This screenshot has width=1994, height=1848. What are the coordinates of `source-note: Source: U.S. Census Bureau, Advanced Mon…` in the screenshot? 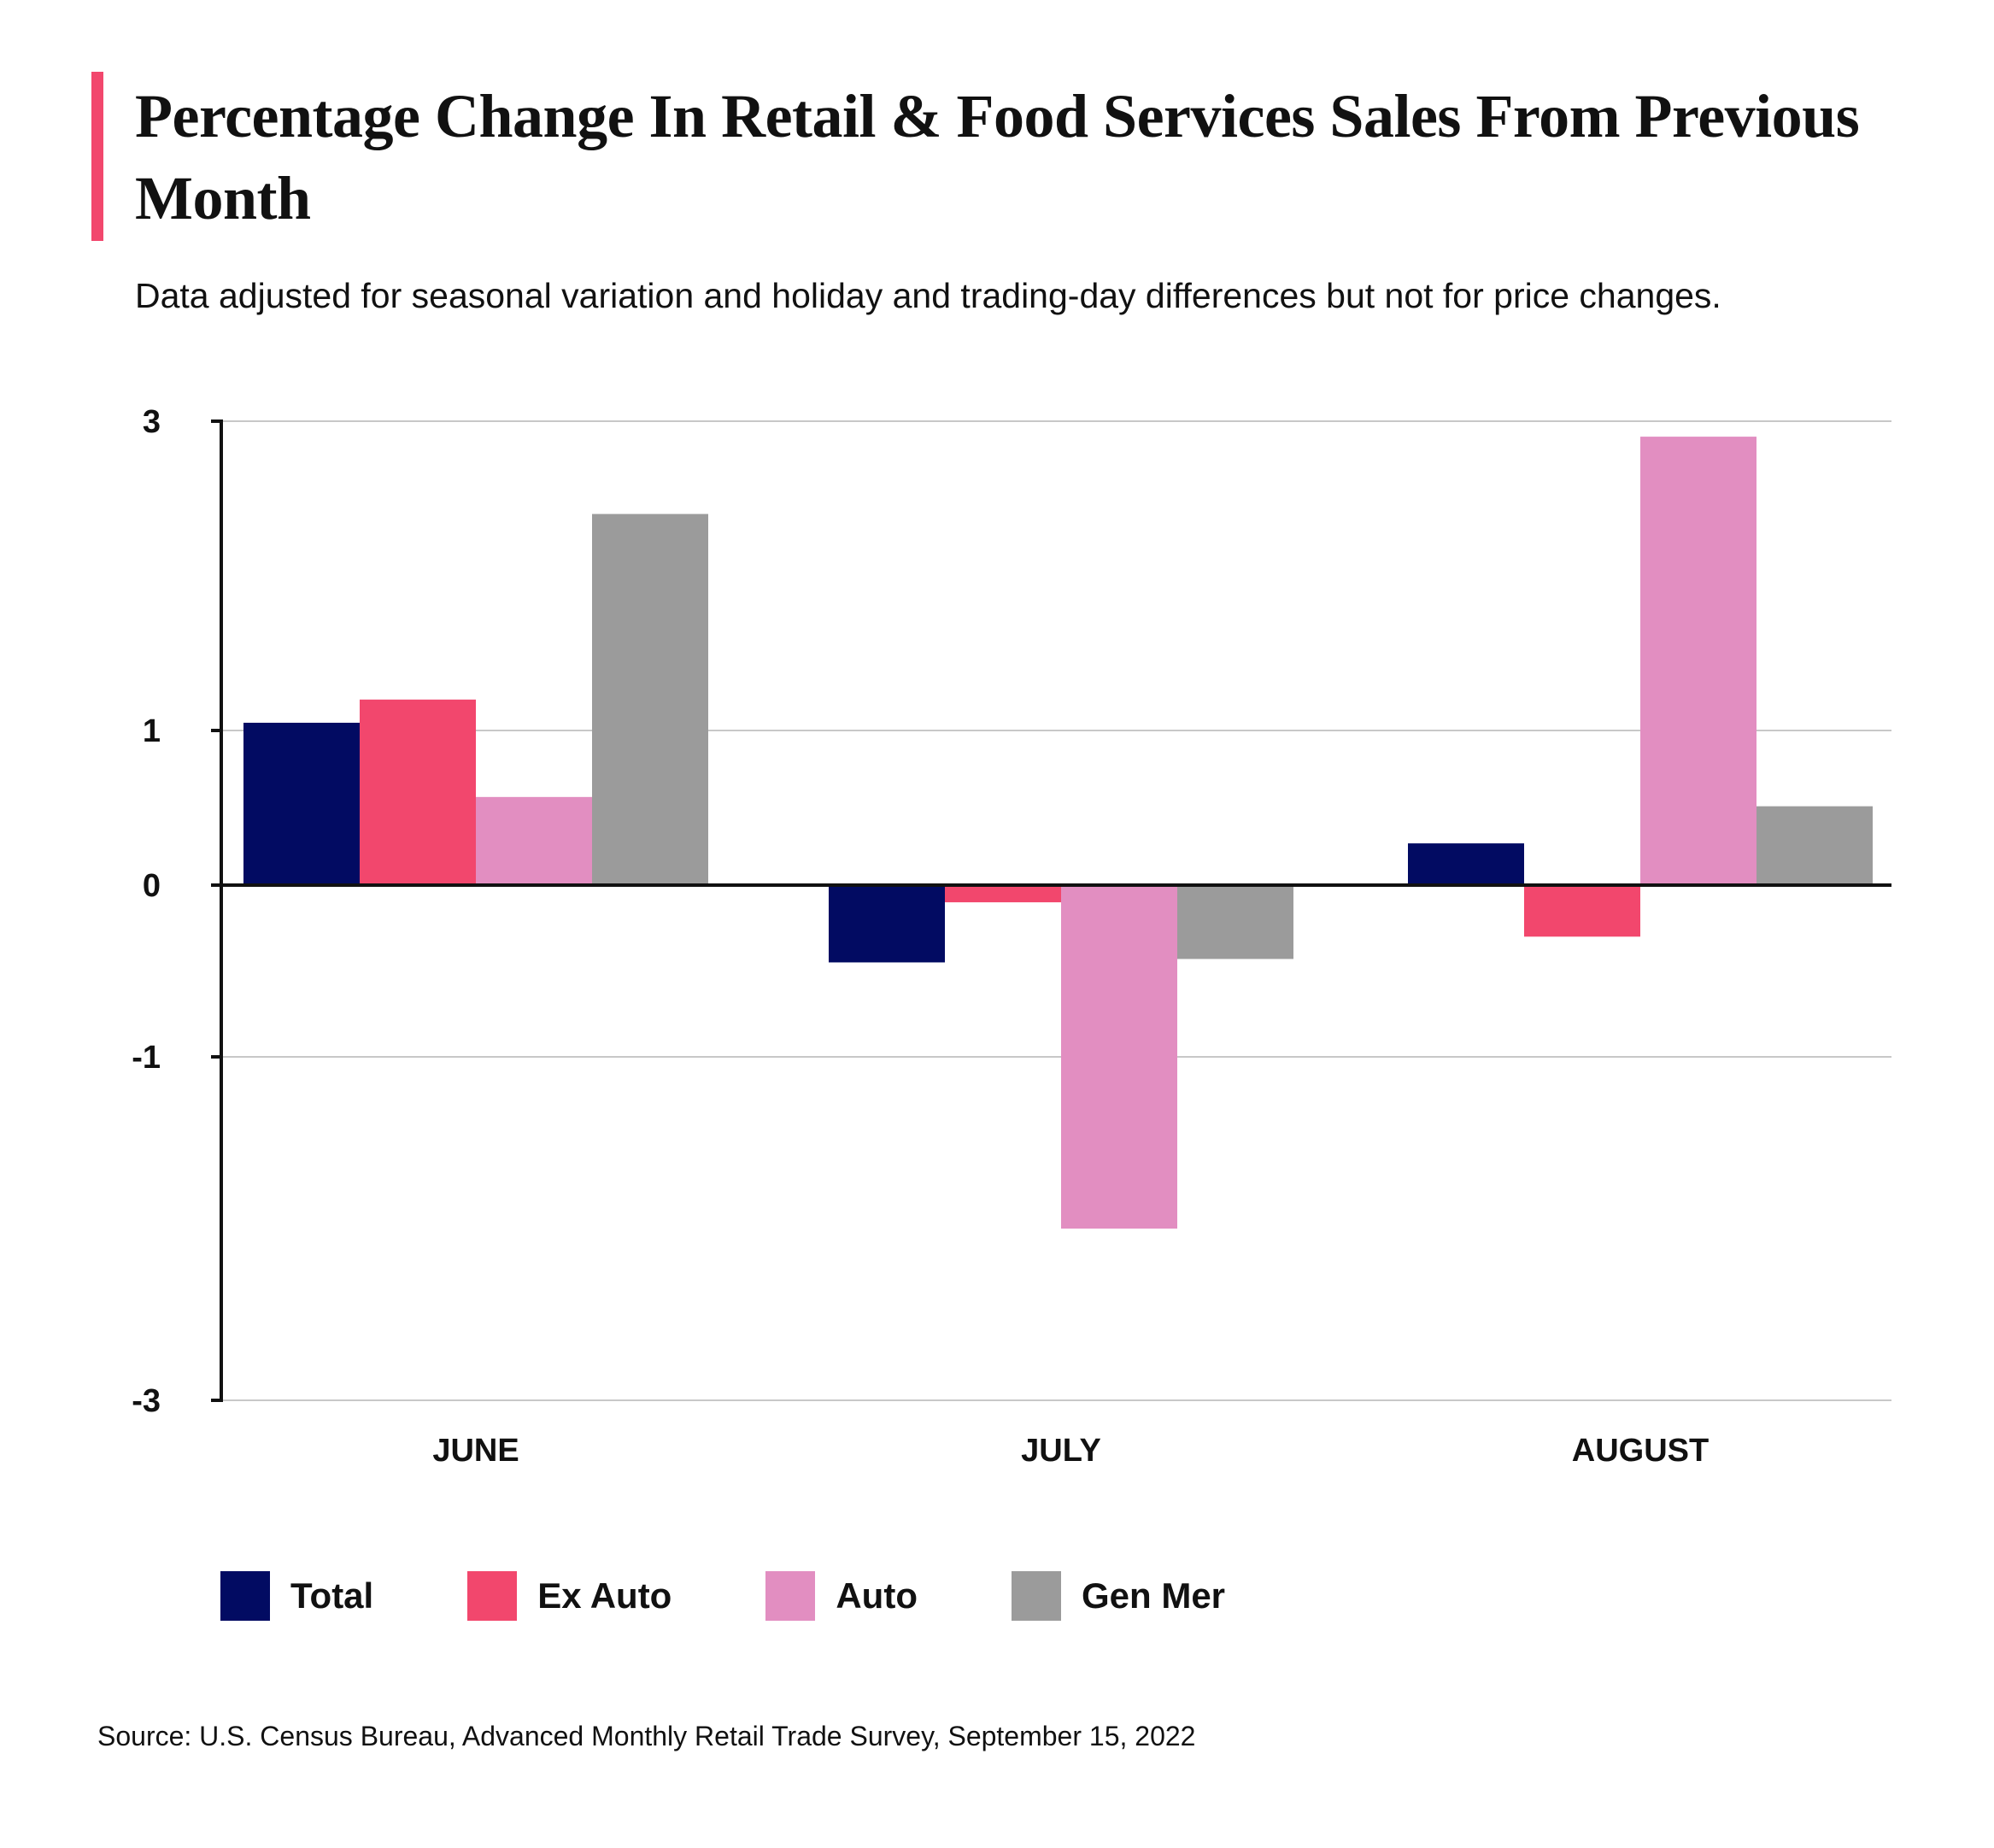 It's located at (647, 1736).